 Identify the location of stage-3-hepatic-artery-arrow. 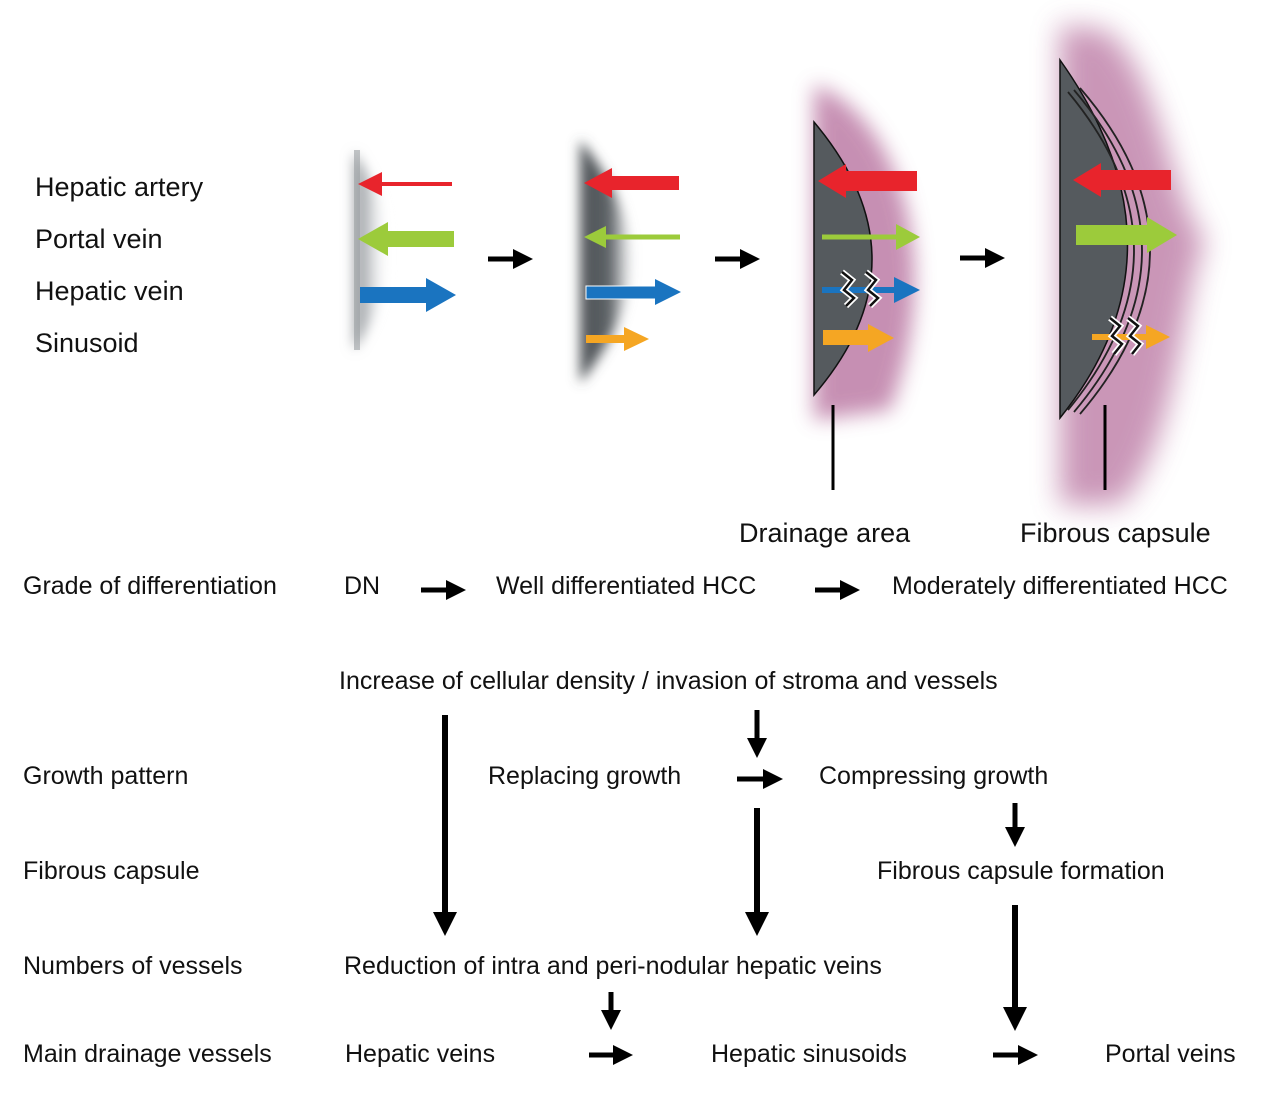
(867, 181).